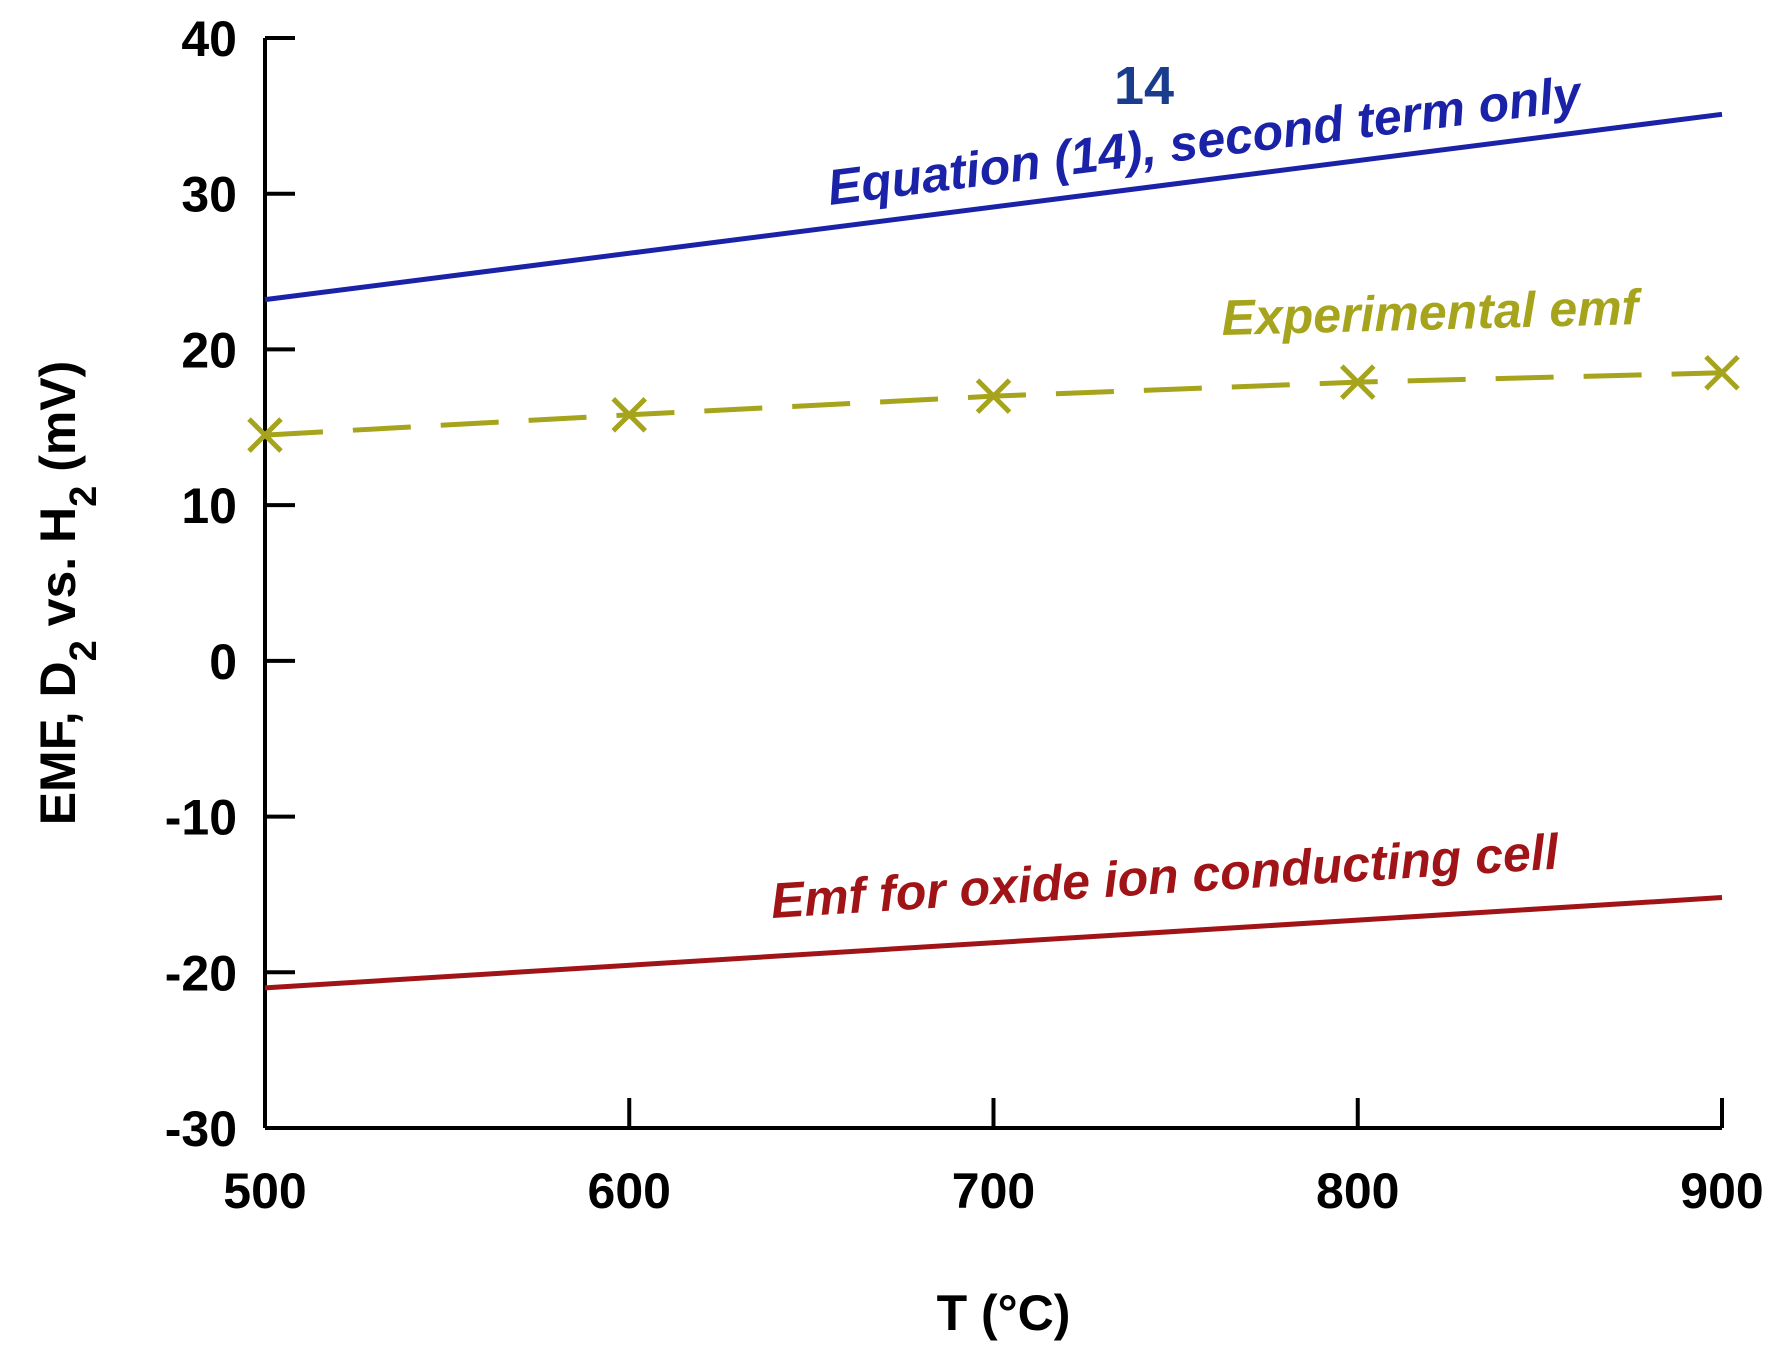  I want to click on x-tick-label: 600, so click(629, 1191).